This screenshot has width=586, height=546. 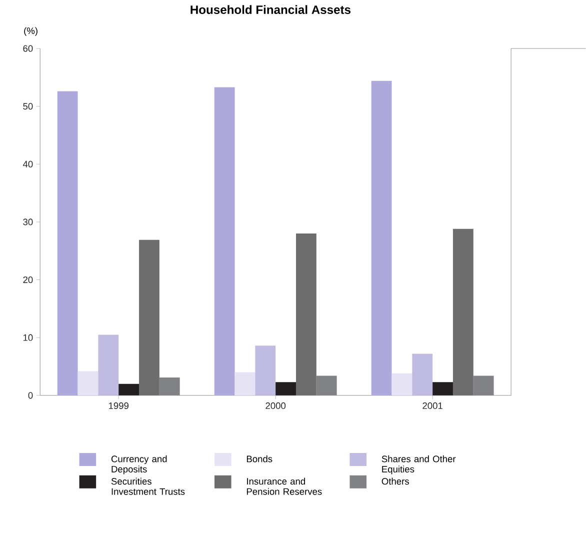 I want to click on legend-label: Insurance and Pension Reserves, so click(x=284, y=486).